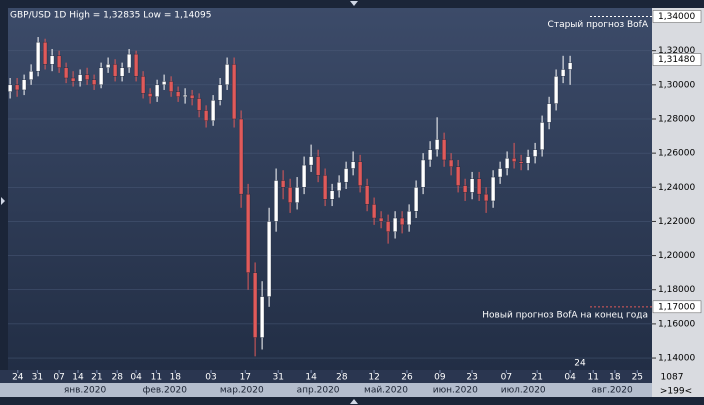 This screenshot has width=704, height=405. Describe the element at coordinates (373, 378) in the screenshot. I see `x-tick-label: 12` at that location.